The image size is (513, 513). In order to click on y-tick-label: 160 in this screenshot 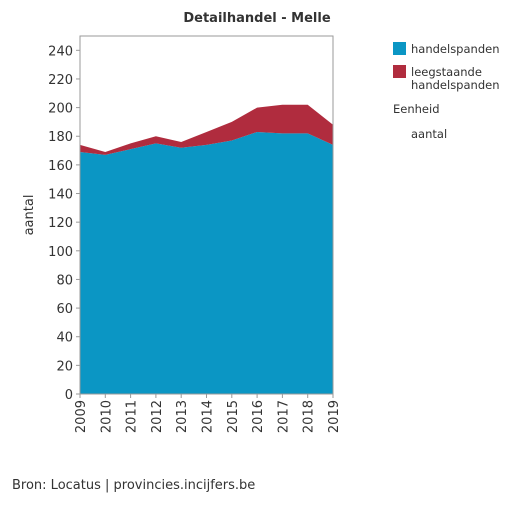, I will do `click(60, 166)`.